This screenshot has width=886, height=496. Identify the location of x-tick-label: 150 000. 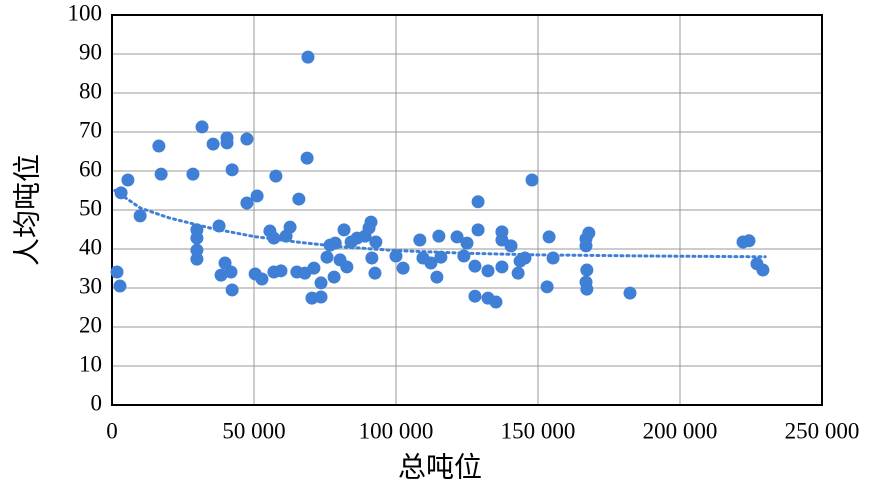
(538, 430).